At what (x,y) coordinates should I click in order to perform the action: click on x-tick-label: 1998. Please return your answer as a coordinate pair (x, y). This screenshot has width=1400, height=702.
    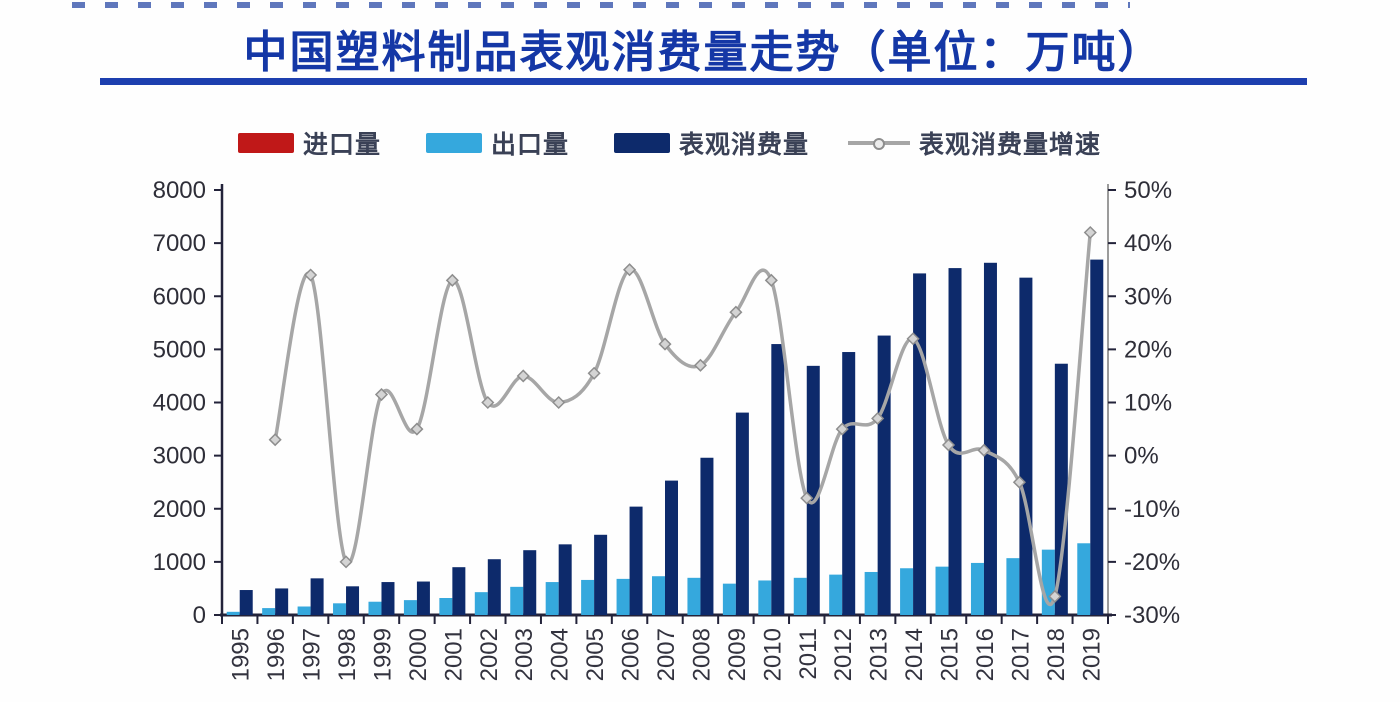
    Looking at the image, I should click on (347, 654).